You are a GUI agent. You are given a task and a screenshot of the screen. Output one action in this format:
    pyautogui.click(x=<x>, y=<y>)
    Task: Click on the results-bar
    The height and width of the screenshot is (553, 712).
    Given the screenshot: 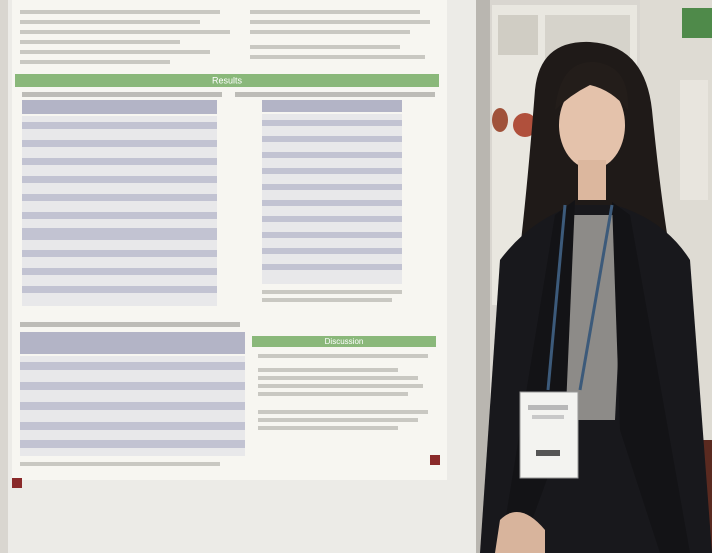 What is the action you would take?
    pyautogui.click(x=227, y=80)
    